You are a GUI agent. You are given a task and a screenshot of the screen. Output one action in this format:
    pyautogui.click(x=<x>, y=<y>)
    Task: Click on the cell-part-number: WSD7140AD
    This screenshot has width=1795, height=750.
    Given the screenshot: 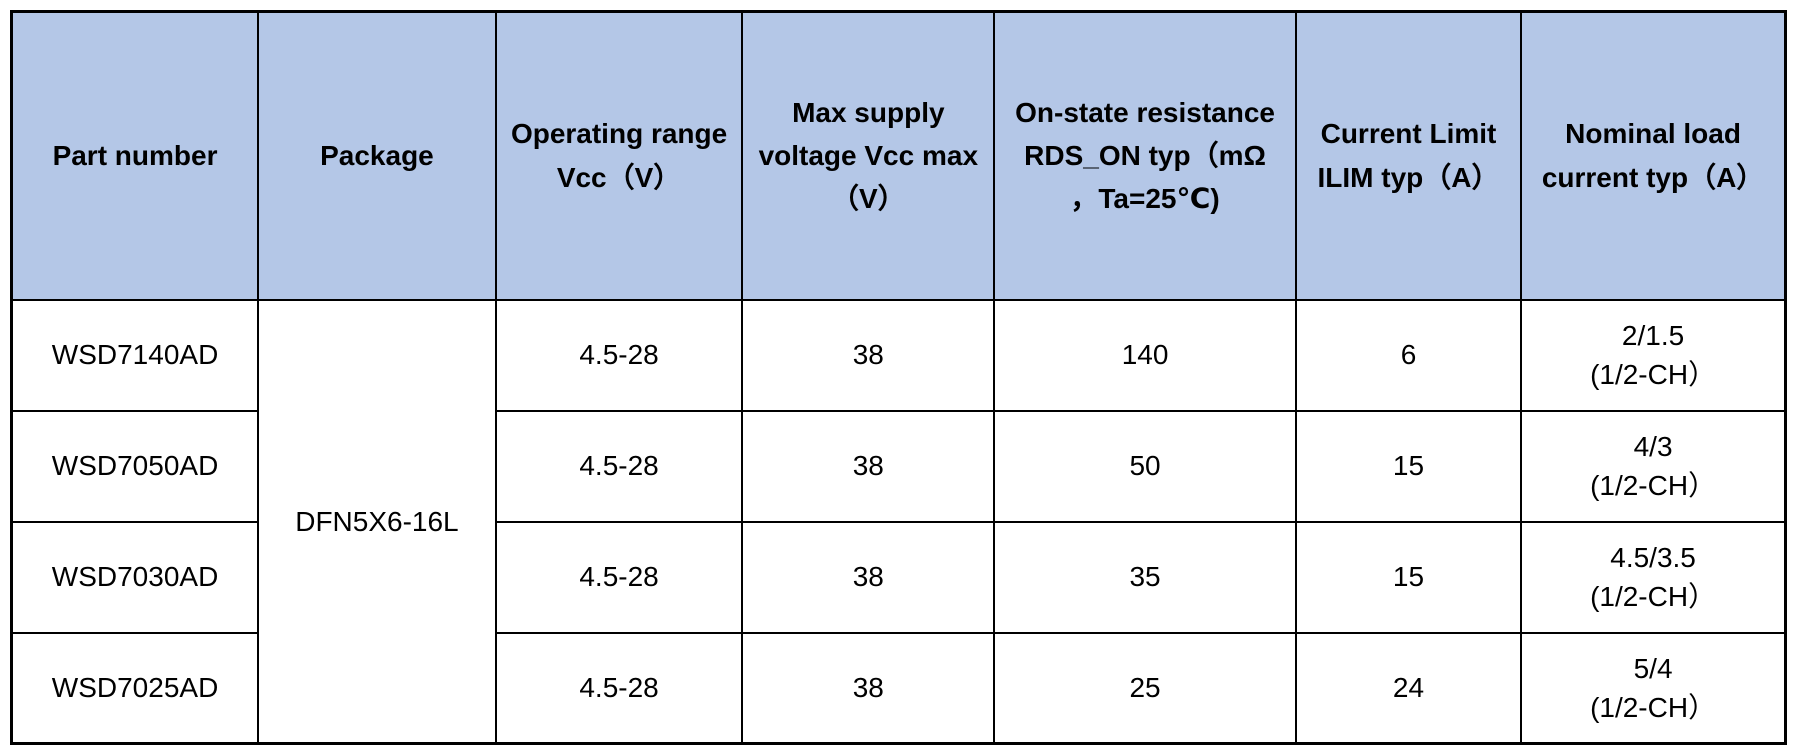 What is the action you would take?
    pyautogui.click(x=135, y=355)
    